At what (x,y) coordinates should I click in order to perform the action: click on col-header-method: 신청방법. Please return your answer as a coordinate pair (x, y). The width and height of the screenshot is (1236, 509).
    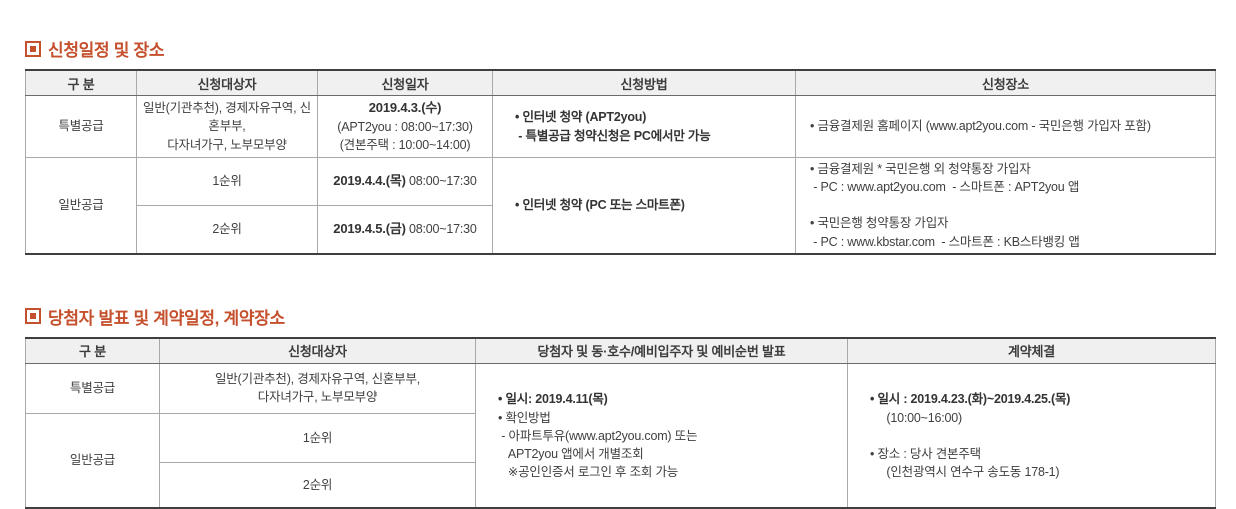
    Looking at the image, I should click on (644, 82).